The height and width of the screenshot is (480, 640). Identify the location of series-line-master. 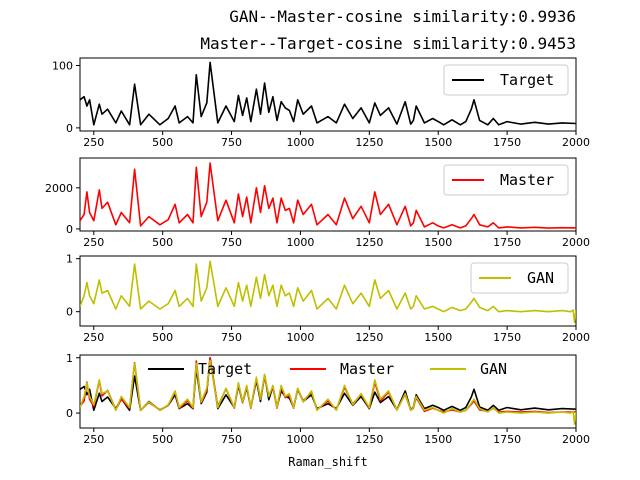
(328, 195).